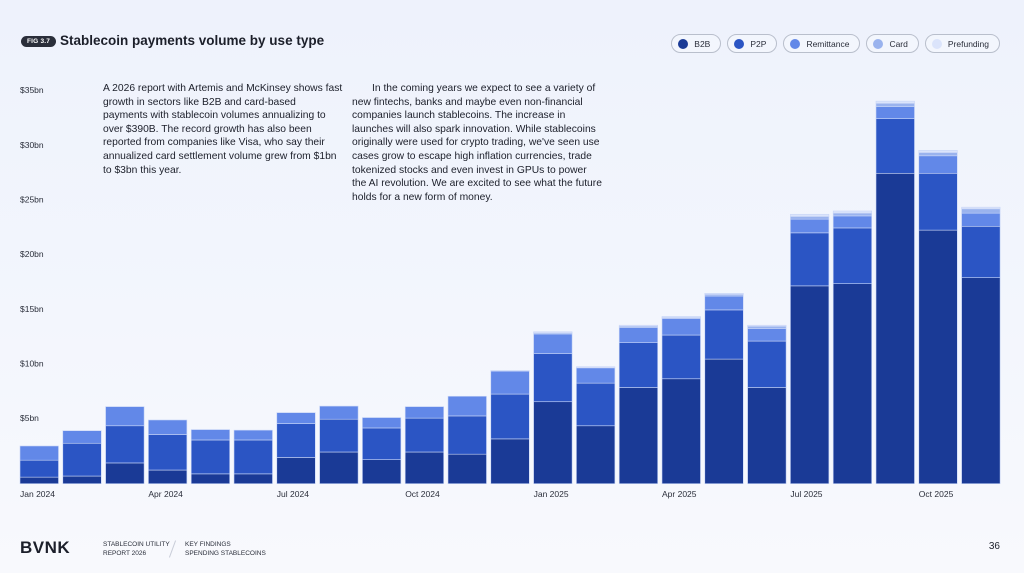 This screenshot has height=573, width=1024. What do you see at coordinates (29, 418) in the screenshot?
I see `y-tick-label: $5bn` at bounding box center [29, 418].